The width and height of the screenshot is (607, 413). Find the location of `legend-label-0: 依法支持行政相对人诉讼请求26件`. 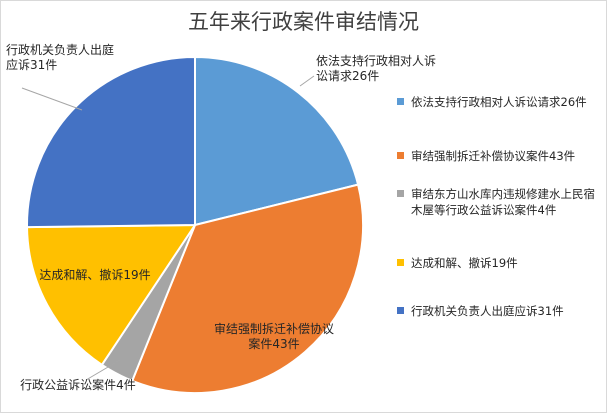

legend-label-0: 依法支持行政相对人诉讼请求26件 is located at coordinates (499, 102).